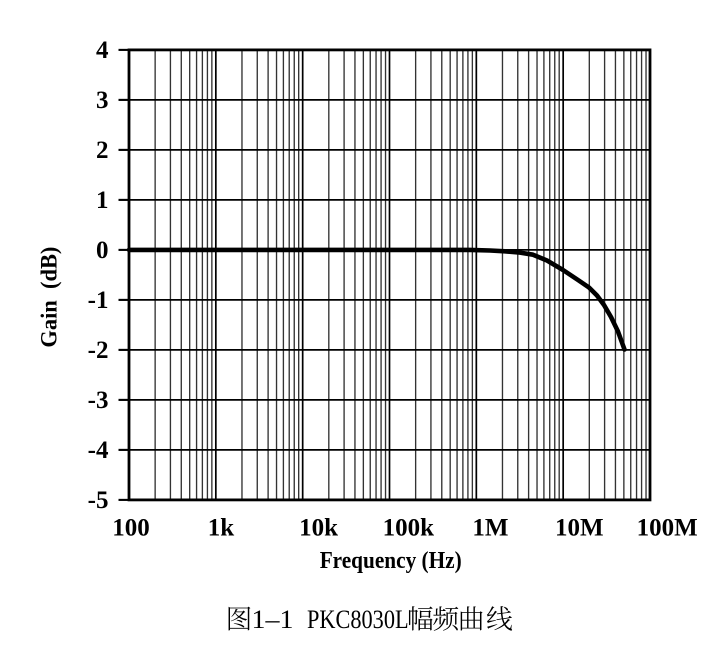 This screenshot has width=716, height=648. I want to click on svg-text: 10M, so click(579, 528).